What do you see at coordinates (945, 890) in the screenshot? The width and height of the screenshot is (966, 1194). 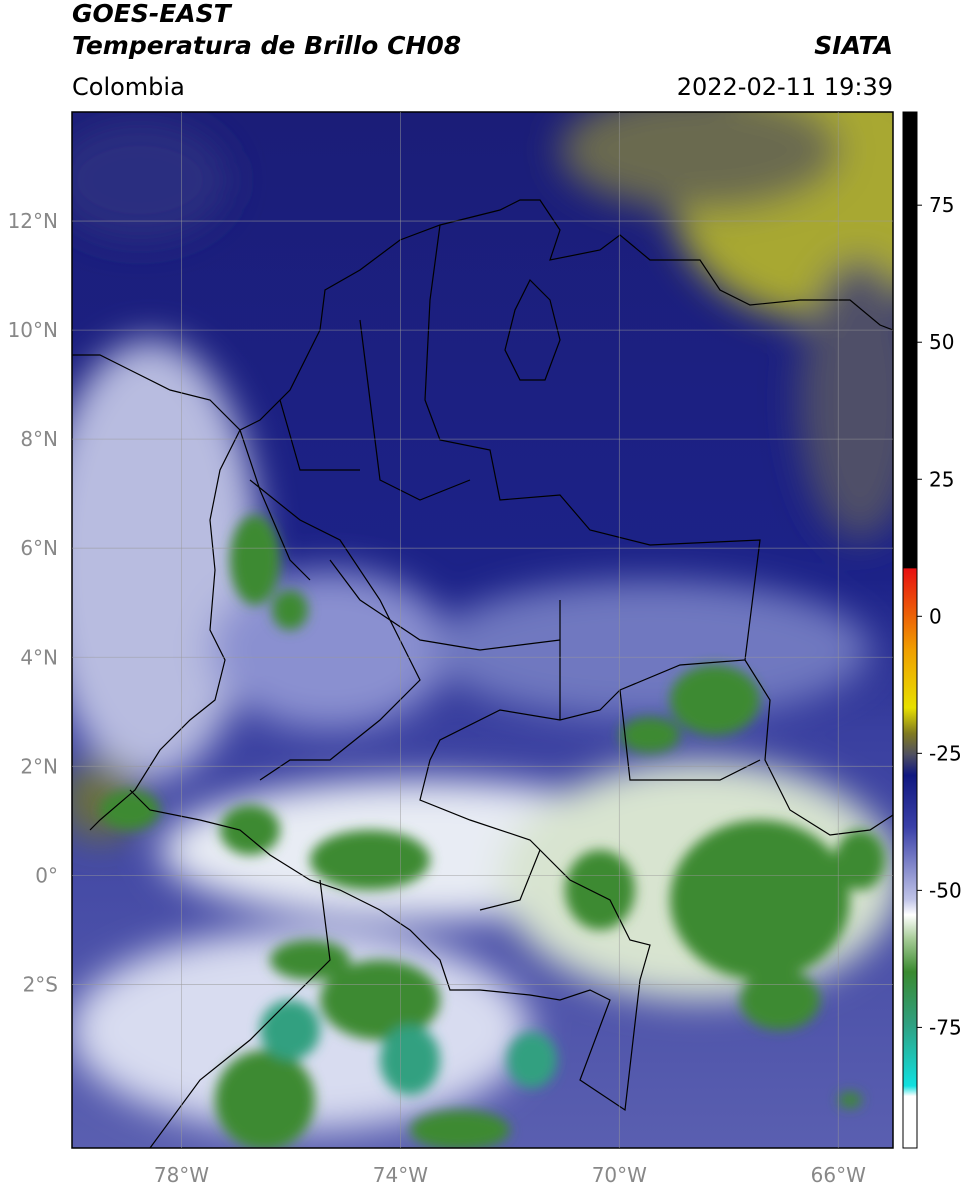 I see `colorbar-tick-label: -50` at bounding box center [945, 890].